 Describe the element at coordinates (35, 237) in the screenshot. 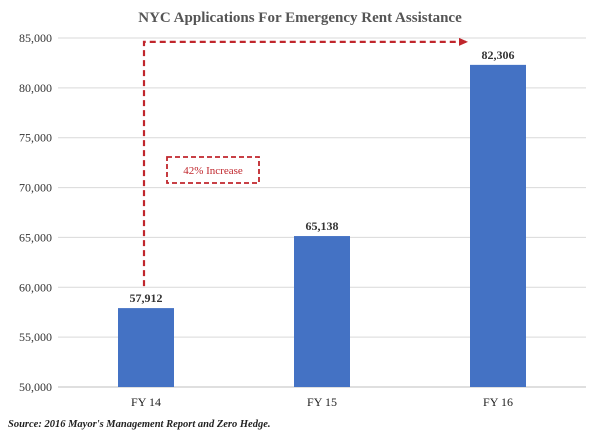

I see `y-tick-label: 65,000` at that location.